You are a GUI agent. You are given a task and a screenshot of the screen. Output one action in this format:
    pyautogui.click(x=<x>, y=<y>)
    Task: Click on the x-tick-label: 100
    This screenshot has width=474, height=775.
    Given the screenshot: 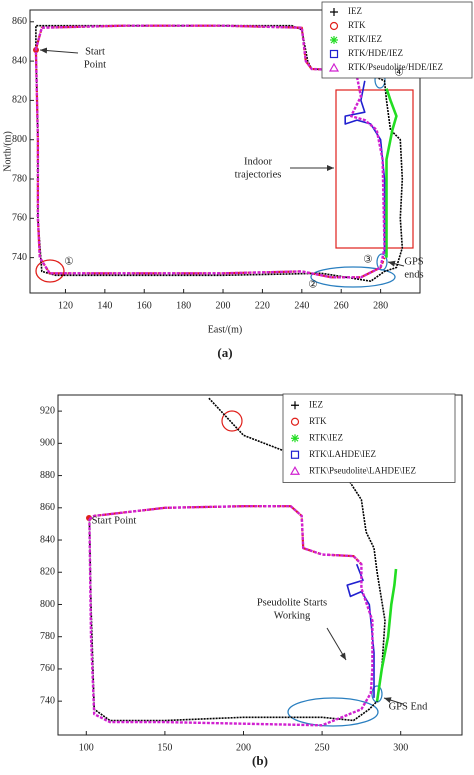 What is the action you would take?
    pyautogui.click(x=86, y=747)
    